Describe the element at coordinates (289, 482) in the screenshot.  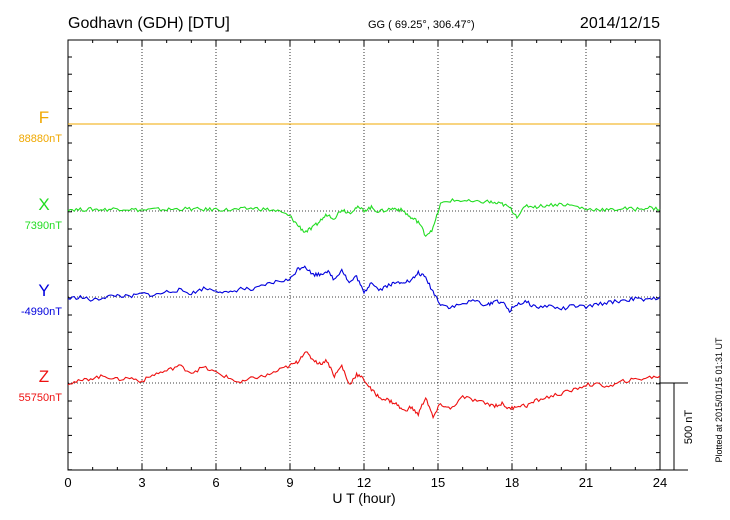
I see `x-tick-label-9: 9` at that location.